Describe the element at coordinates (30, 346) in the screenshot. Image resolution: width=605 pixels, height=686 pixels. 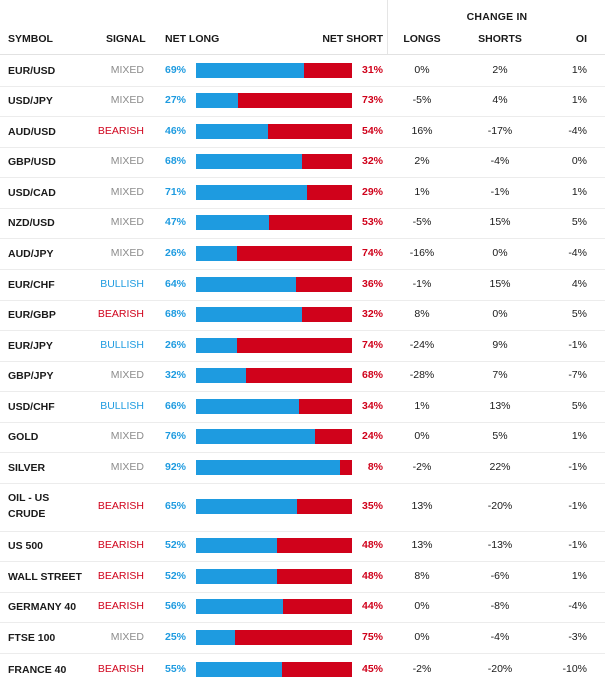
I see `symbol-label: EUR/JPY` at that location.